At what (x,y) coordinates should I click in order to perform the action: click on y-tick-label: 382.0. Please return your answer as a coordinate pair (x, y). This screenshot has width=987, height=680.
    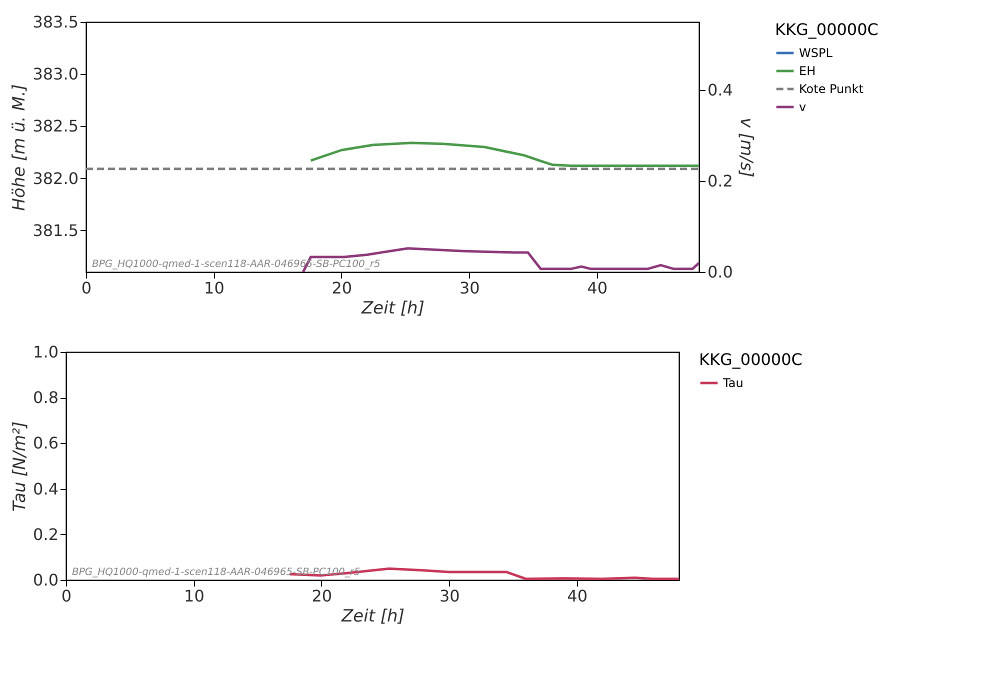
    Looking at the image, I should click on (55, 178).